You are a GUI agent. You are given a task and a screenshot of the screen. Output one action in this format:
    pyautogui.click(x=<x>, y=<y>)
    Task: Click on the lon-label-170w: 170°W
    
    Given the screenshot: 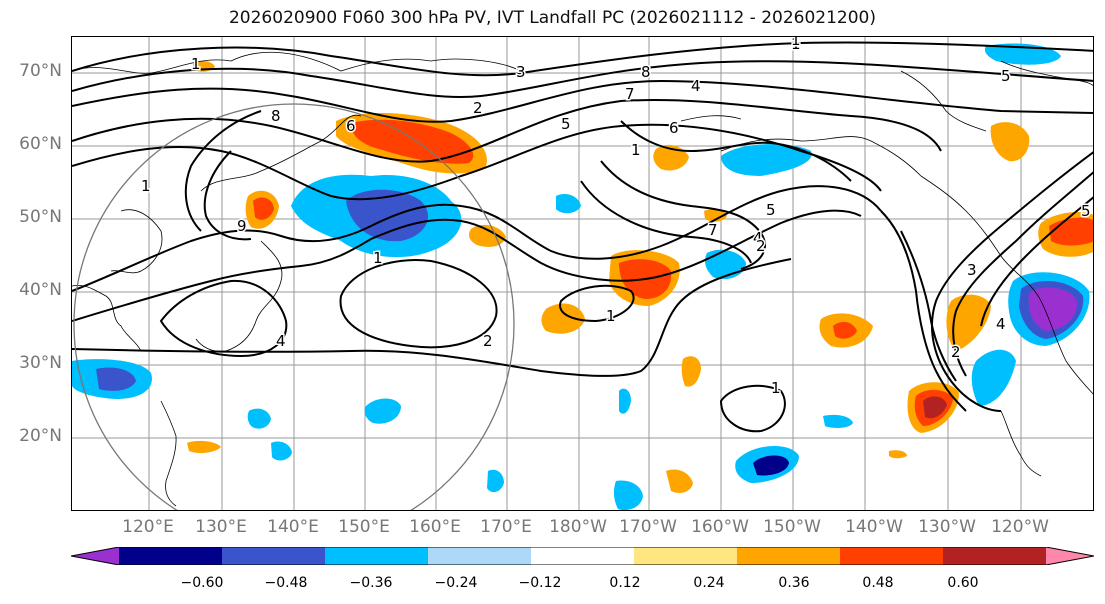 What is the action you would take?
    pyautogui.click(x=648, y=527)
    